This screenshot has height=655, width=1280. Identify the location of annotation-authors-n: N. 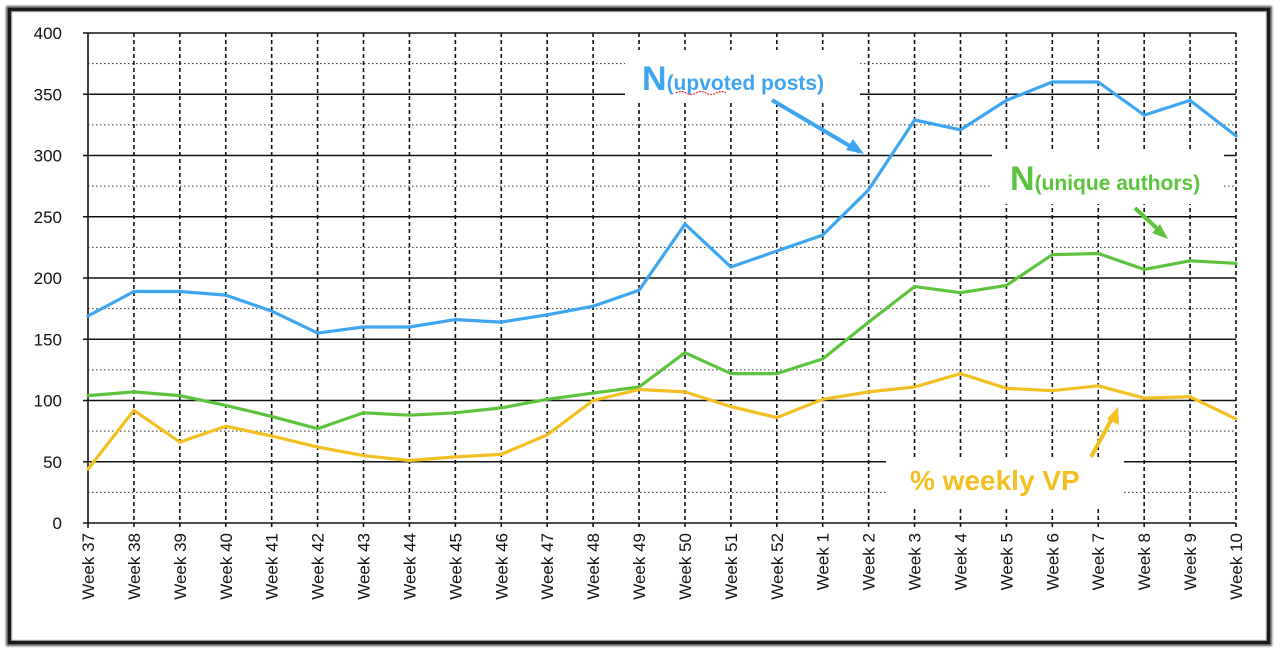
(1022, 179).